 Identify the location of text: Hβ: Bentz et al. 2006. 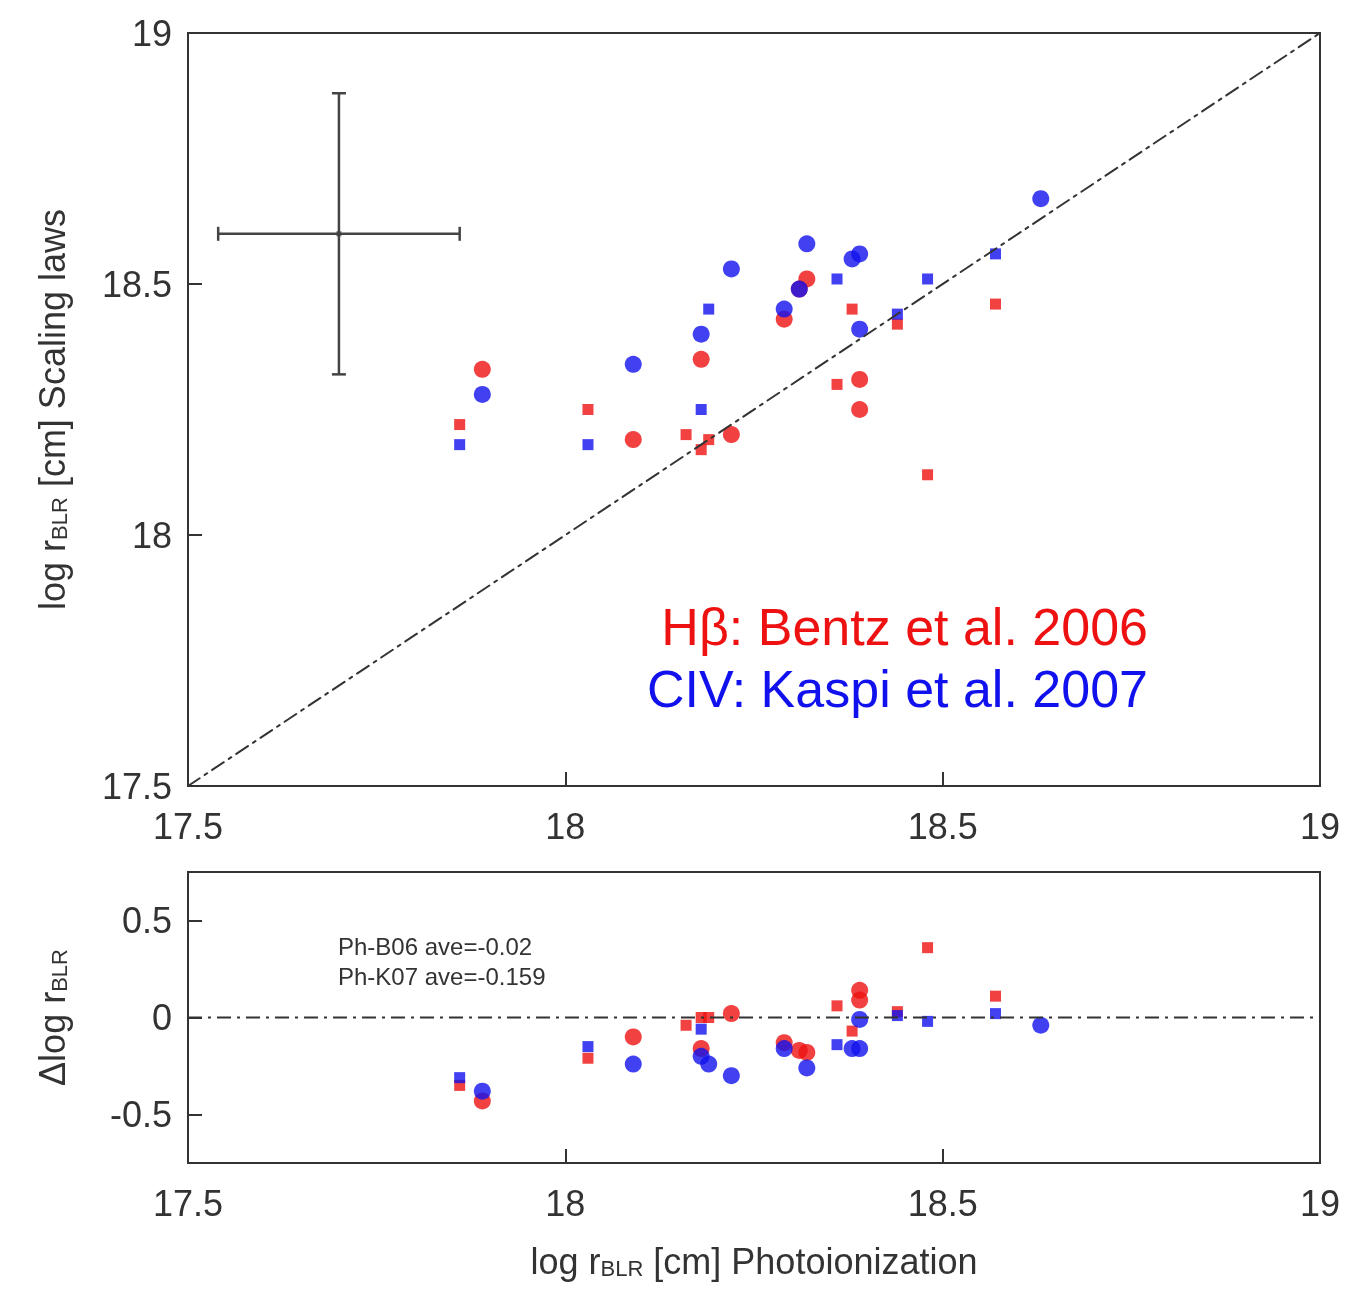
(904, 627).